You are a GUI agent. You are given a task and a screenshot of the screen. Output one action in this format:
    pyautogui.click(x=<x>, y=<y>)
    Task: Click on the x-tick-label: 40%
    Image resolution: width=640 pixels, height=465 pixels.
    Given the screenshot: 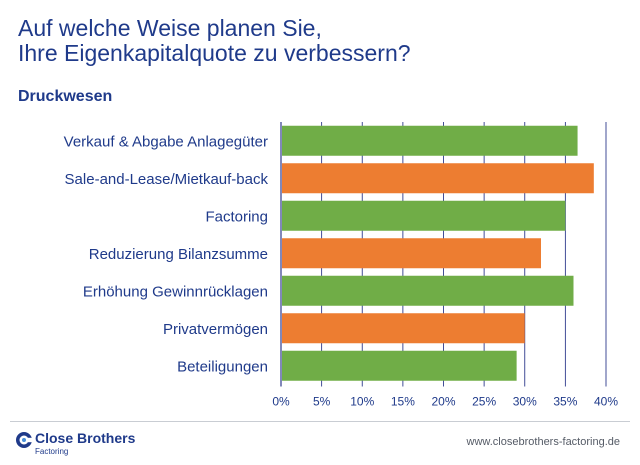 What is the action you would take?
    pyautogui.click(x=606, y=402)
    